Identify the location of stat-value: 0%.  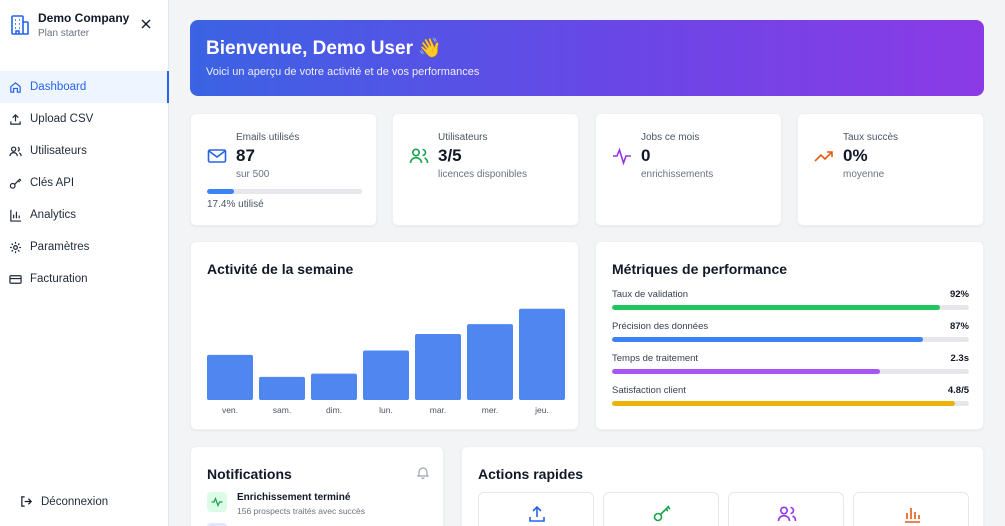
(855, 155).